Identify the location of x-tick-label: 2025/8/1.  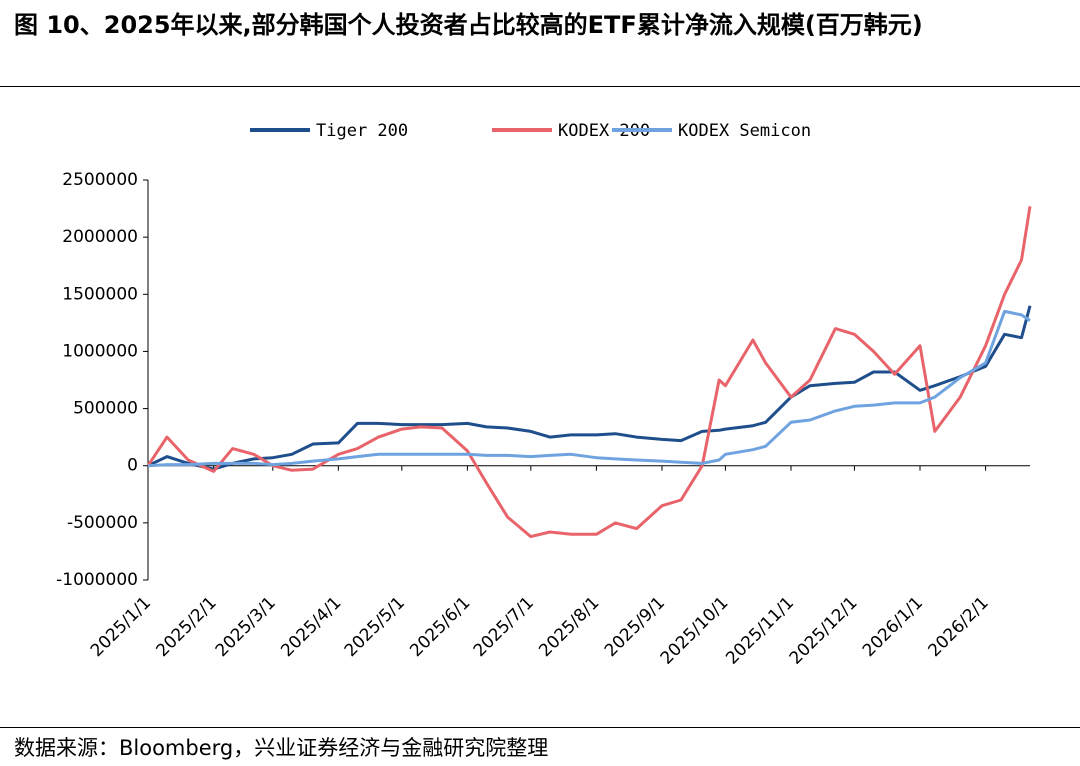
(569, 627).